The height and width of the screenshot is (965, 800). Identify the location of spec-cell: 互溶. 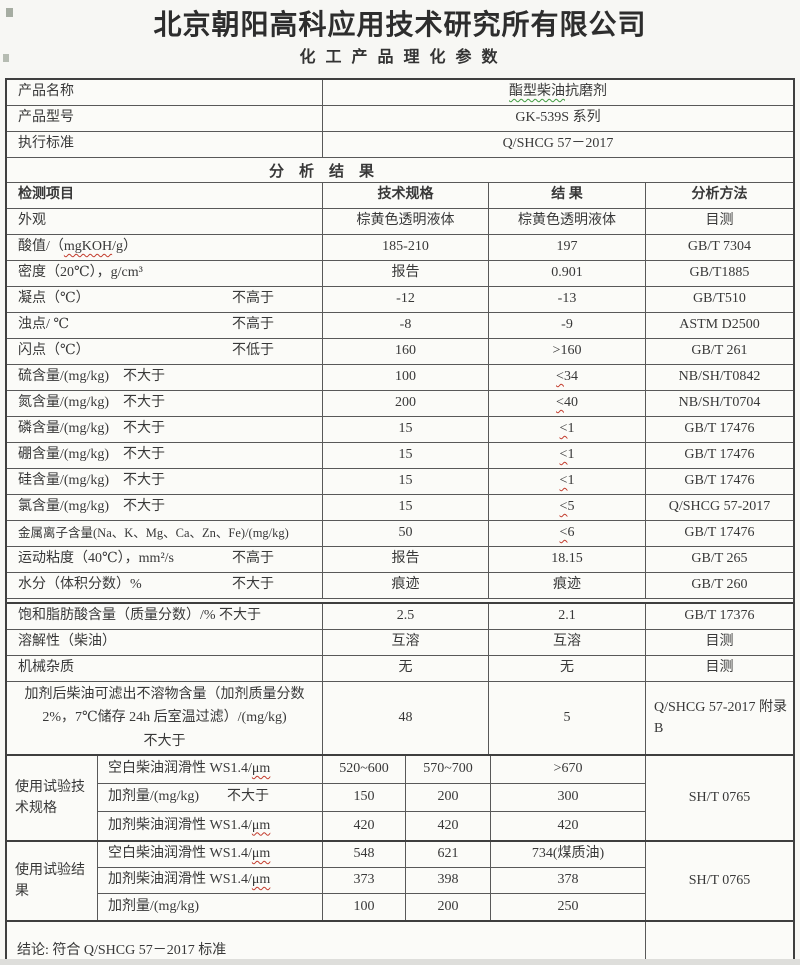
(405, 642).